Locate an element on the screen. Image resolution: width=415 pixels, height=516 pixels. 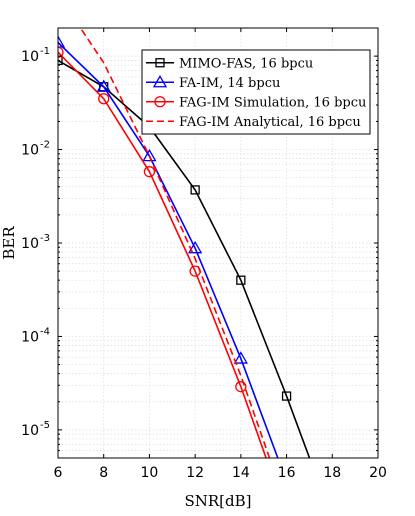
y-tick-exponent: -5 is located at coordinates (45, 425).